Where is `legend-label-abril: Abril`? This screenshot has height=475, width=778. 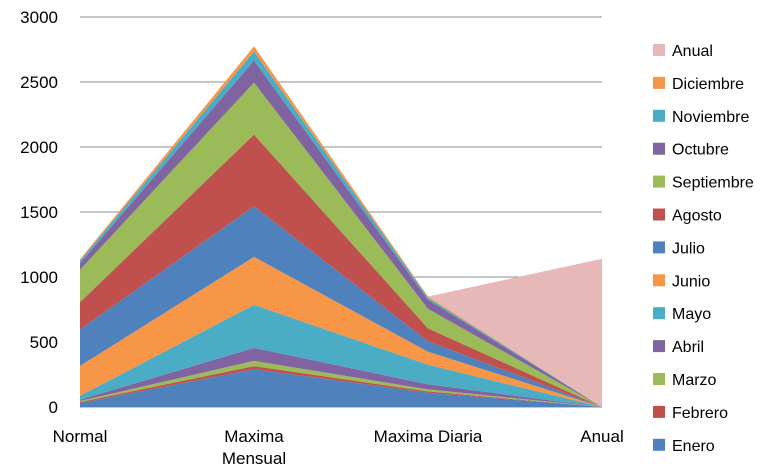 legend-label-abril: Abril is located at coordinates (688, 347).